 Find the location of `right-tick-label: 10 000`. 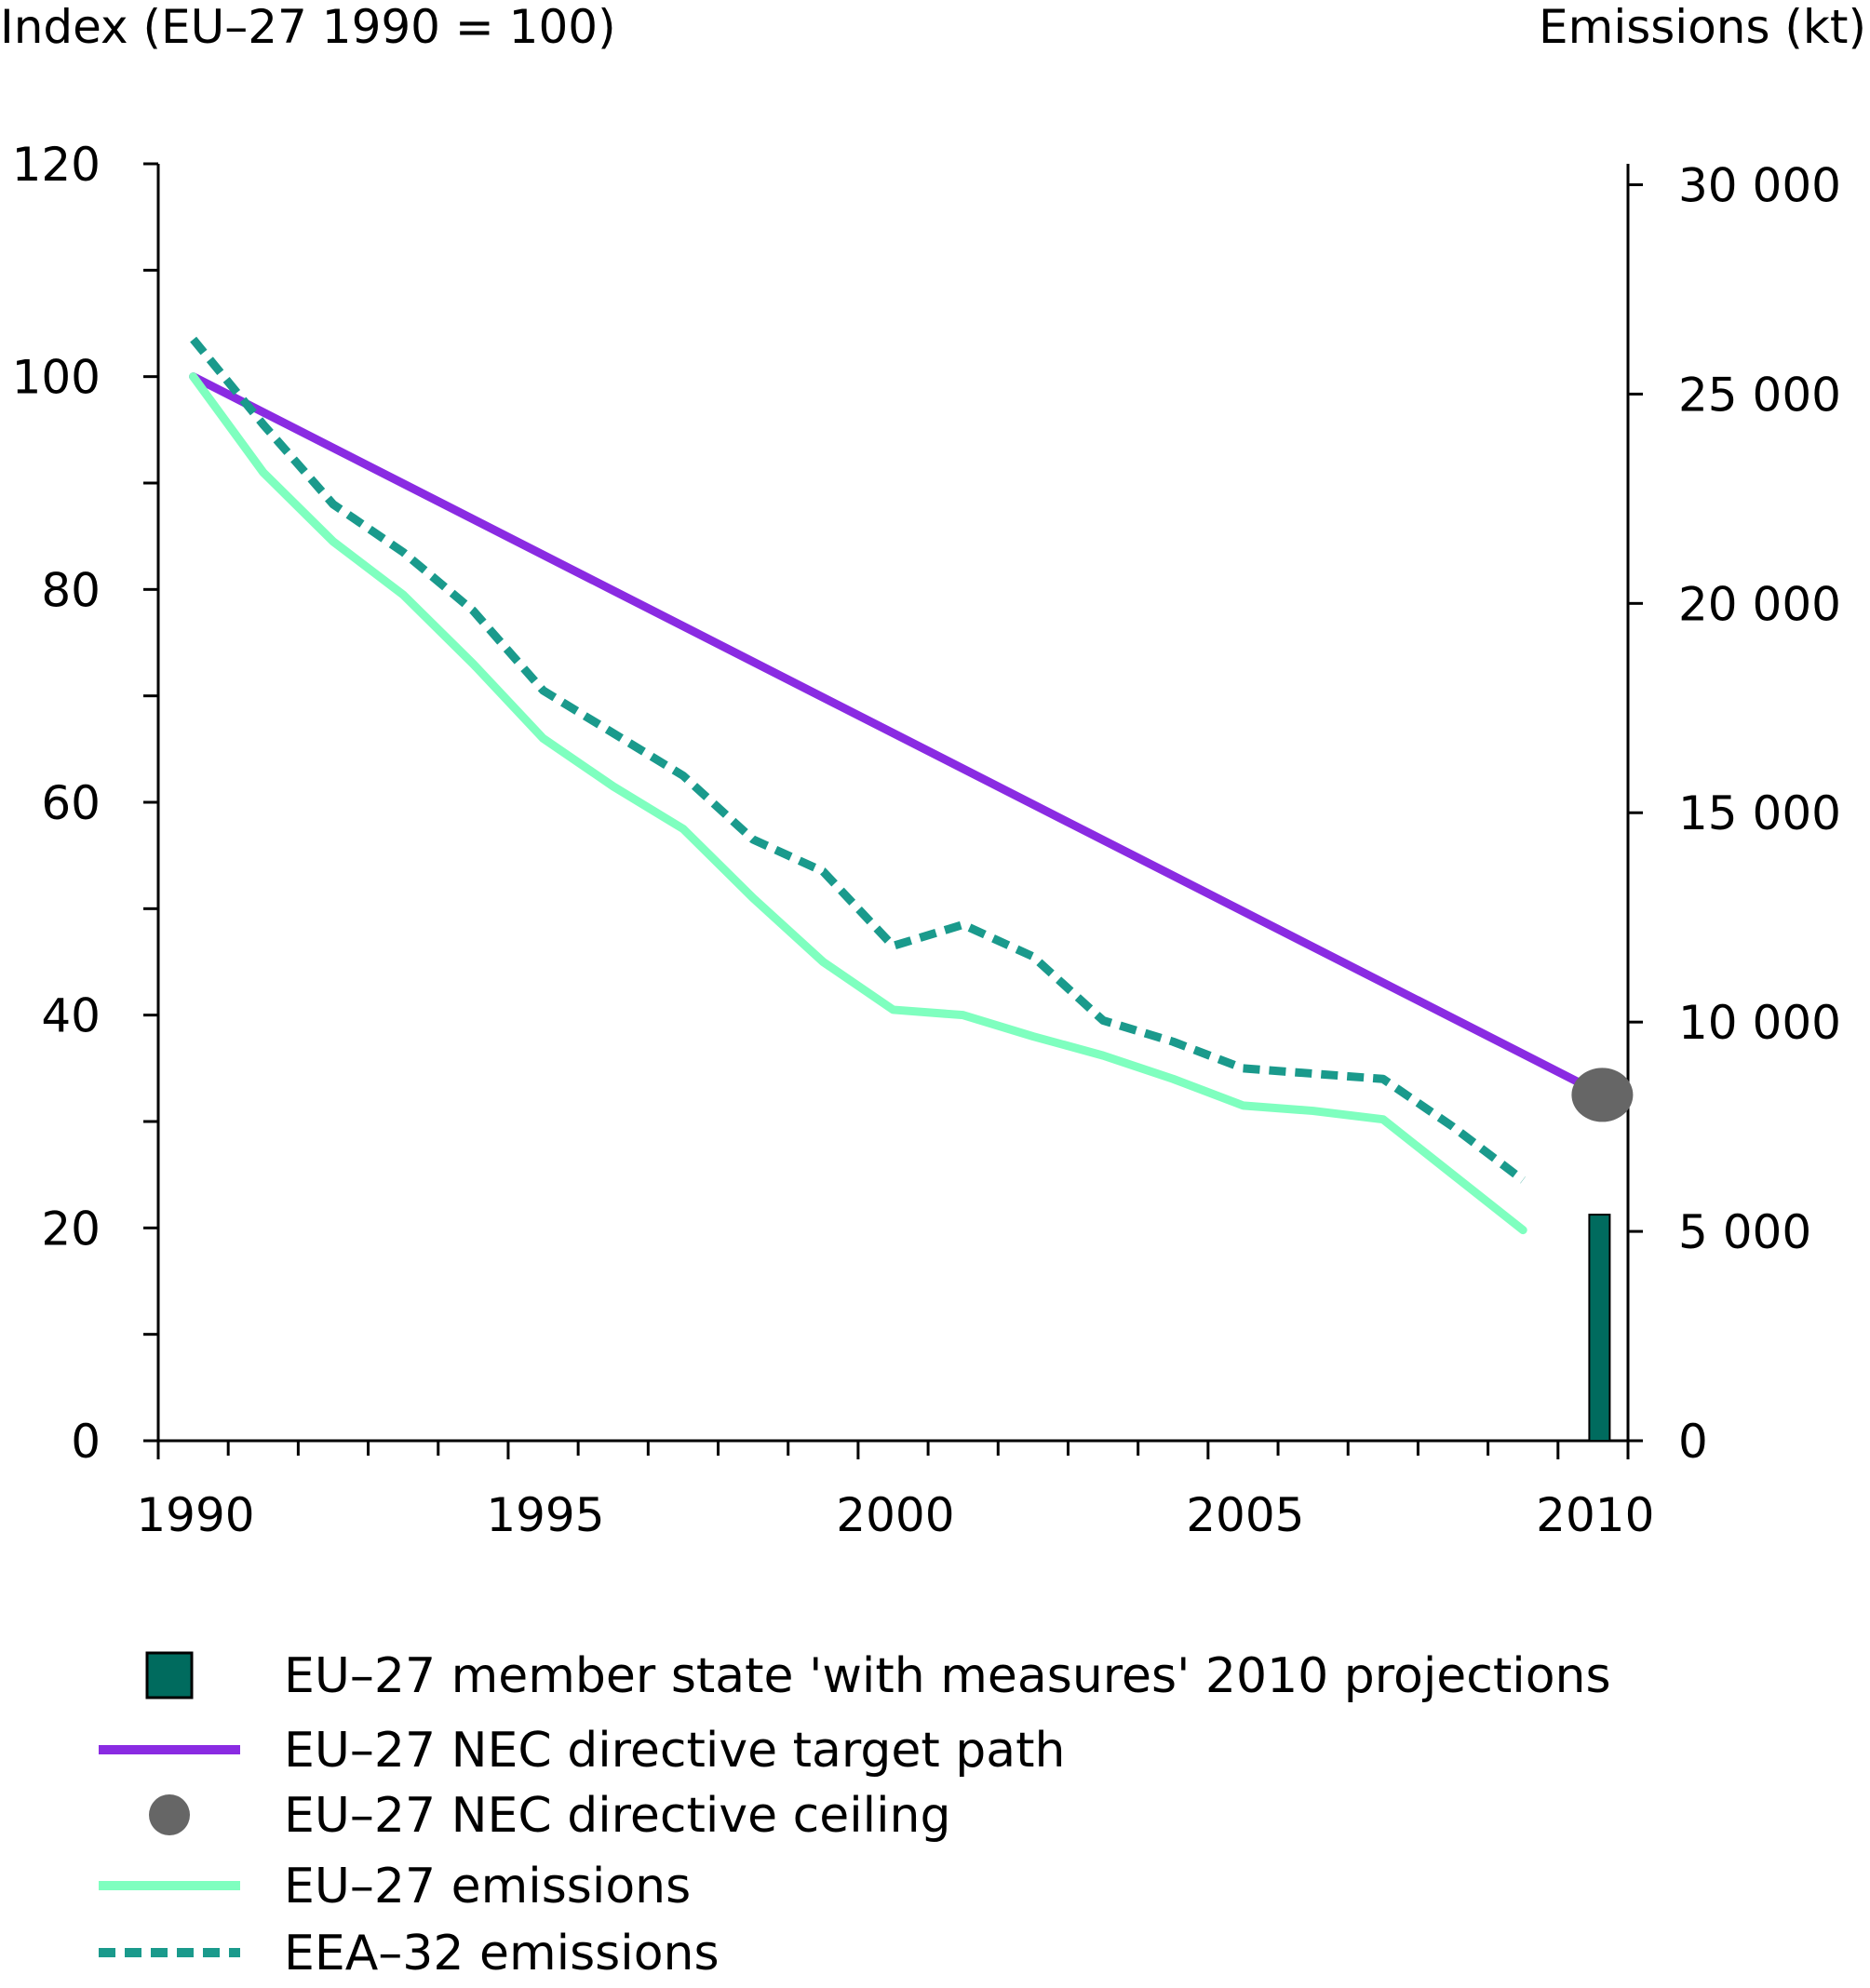

right-tick-label: 10 000 is located at coordinates (1759, 1023).